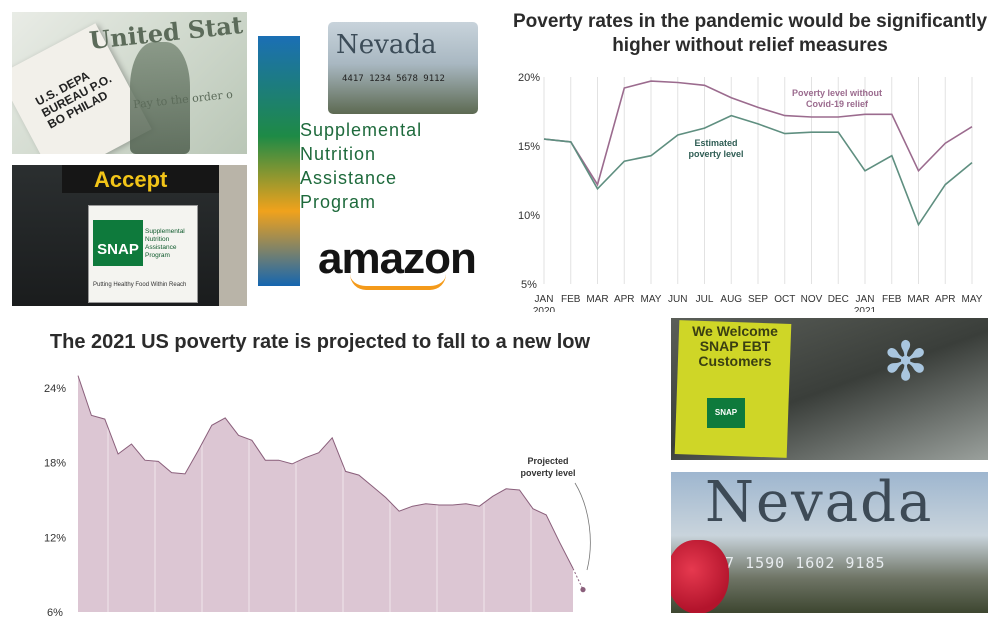 The width and height of the screenshot is (1000, 625). I want to click on amazon-smile-icon, so click(398, 282).